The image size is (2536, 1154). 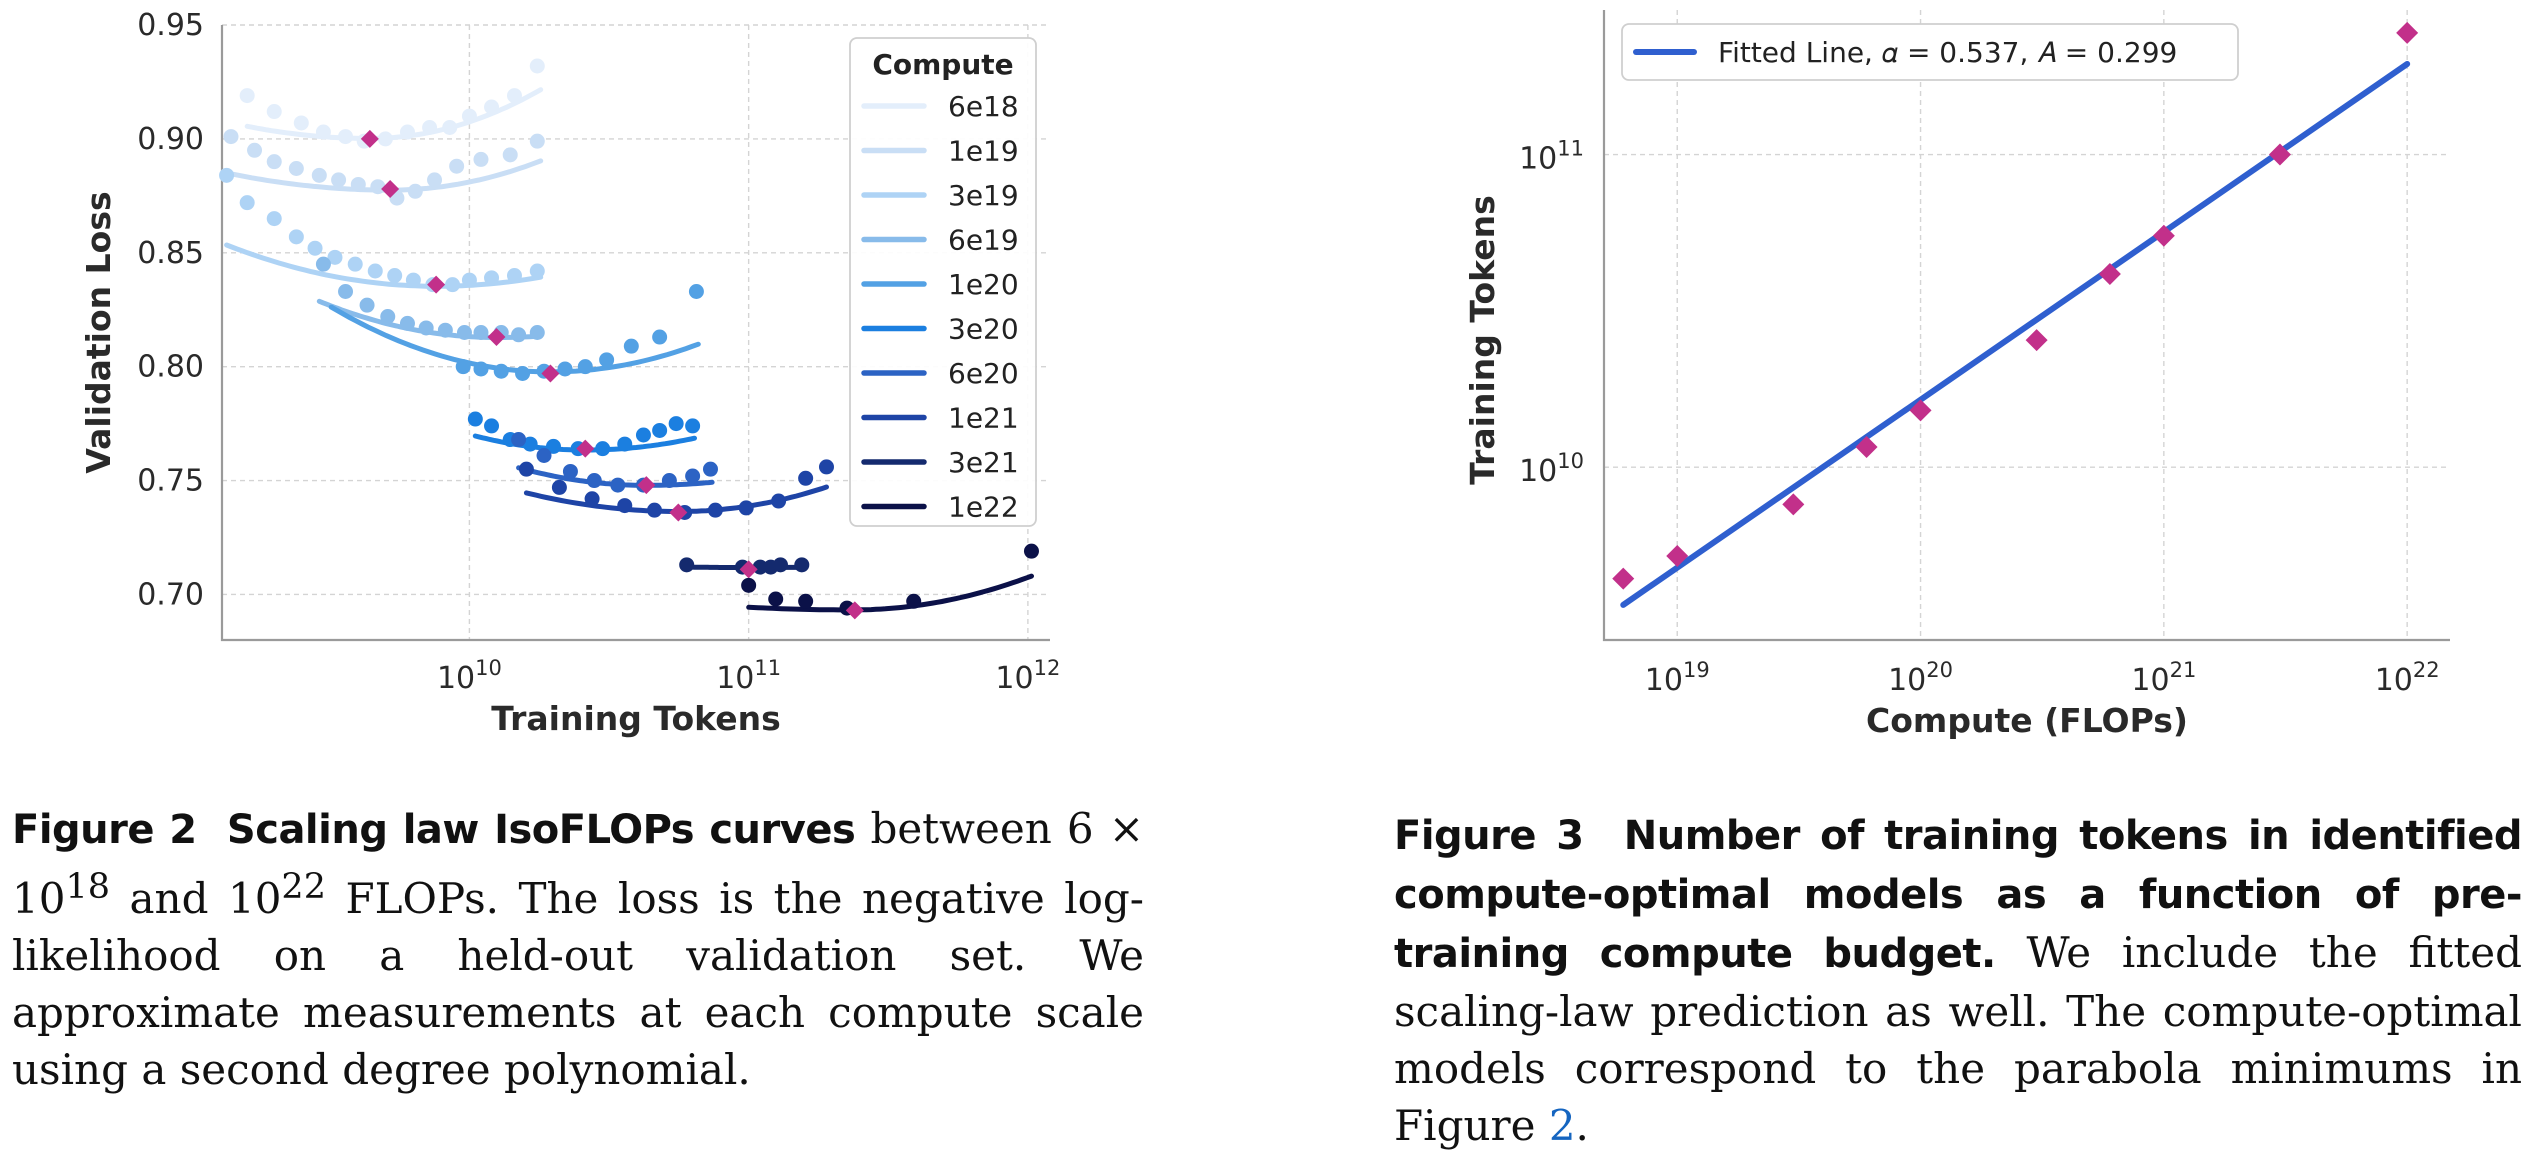 What do you see at coordinates (1920, 678) in the screenshot?
I see `right-x-tick-label: 1020` at bounding box center [1920, 678].